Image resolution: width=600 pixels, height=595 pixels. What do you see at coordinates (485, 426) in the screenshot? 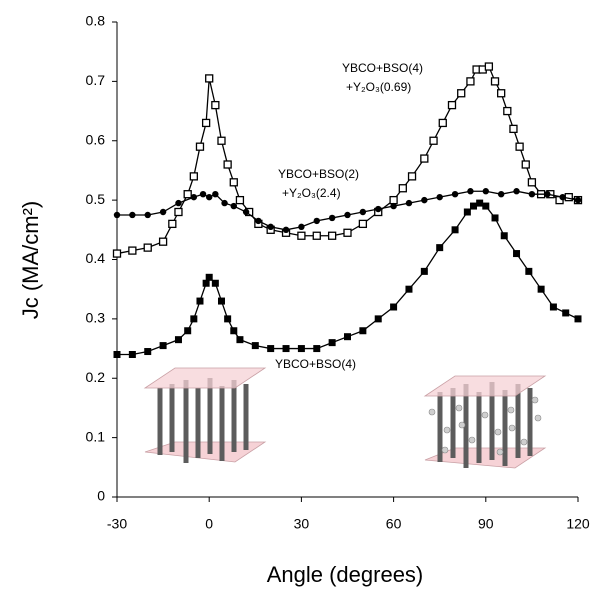
I see `nanoparticles` at bounding box center [485, 426].